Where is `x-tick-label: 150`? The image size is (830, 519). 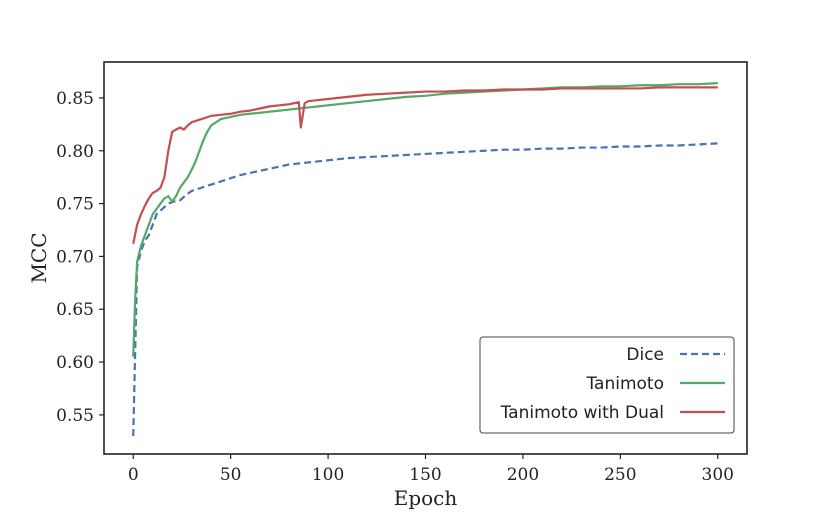
x-tick-label: 150 is located at coordinates (425, 475).